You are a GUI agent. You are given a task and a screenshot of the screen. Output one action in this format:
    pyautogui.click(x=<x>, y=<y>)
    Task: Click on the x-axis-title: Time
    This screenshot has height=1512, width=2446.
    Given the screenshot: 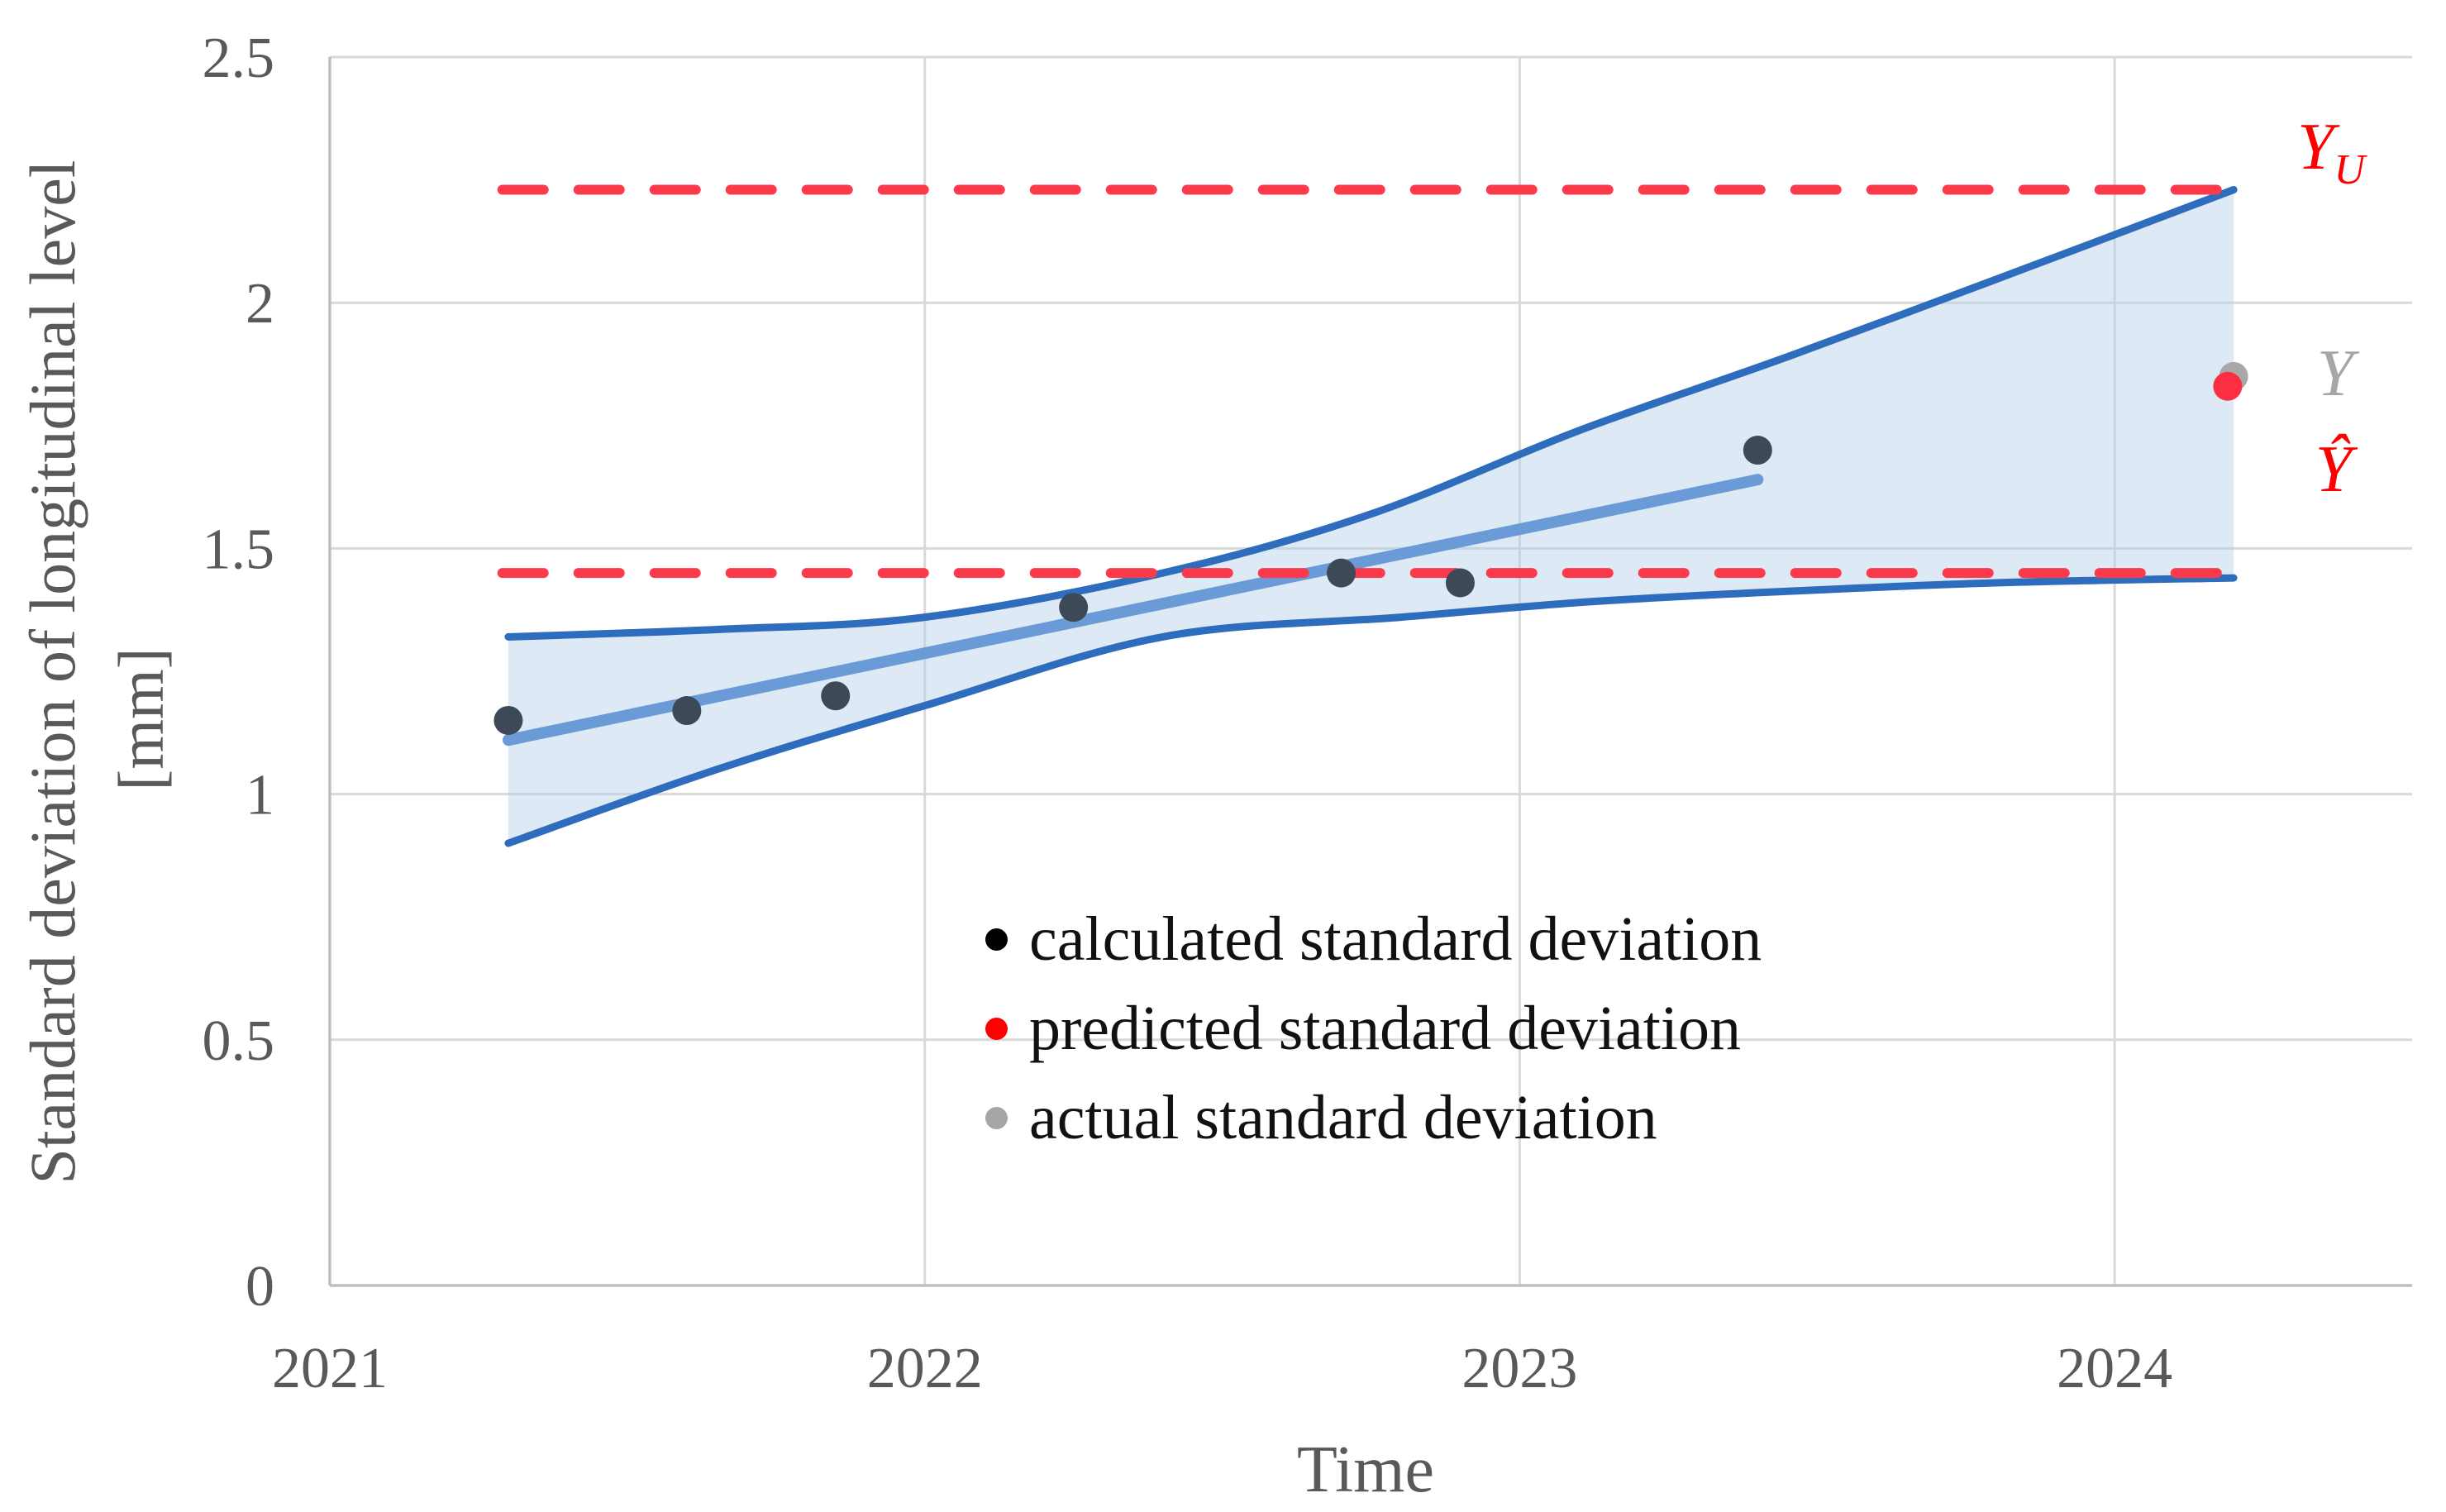 What is the action you would take?
    pyautogui.click(x=1365, y=1469)
    